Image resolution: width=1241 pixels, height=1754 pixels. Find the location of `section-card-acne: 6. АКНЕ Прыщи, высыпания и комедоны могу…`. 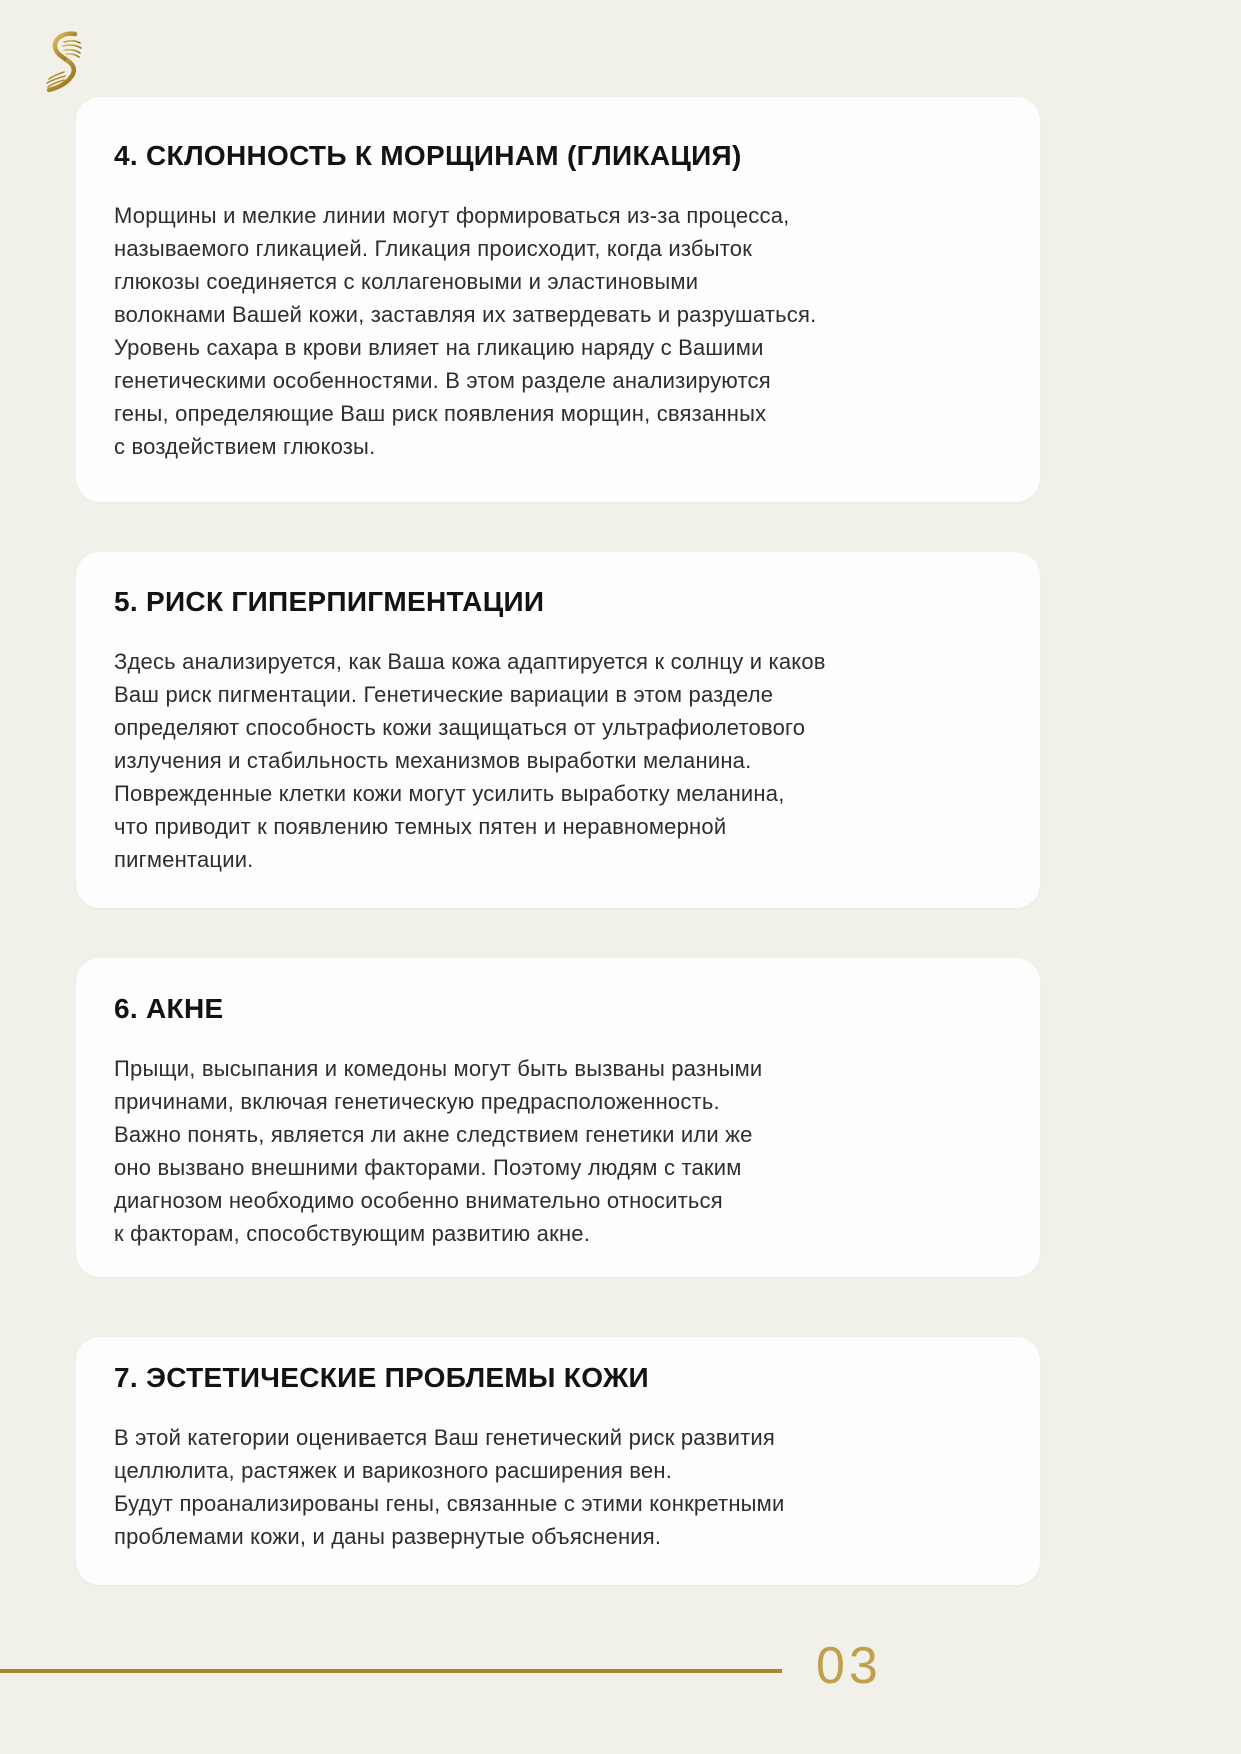

section-card-acne: 6. АКНЕ Прыщи, высыпания и комедоны могу… is located at coordinates (558, 1117).